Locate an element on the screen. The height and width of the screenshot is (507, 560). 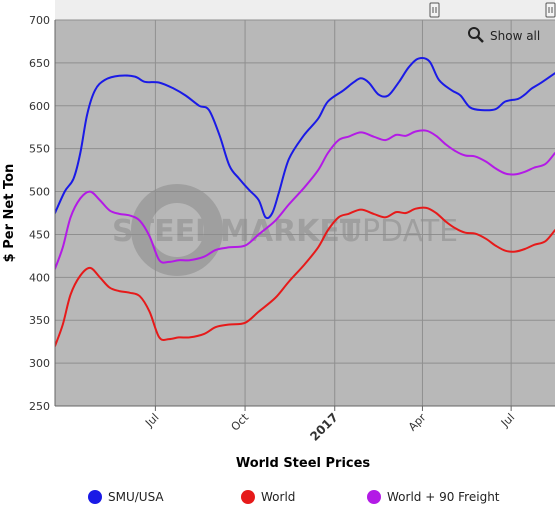
y-tick-label: 400 is located at coordinates (39, 277).